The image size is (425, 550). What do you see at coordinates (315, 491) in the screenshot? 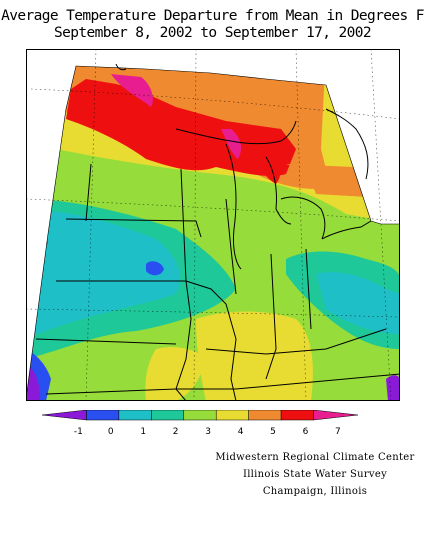
I see `credit-line-3: Champaign, Illinois` at bounding box center [315, 491].